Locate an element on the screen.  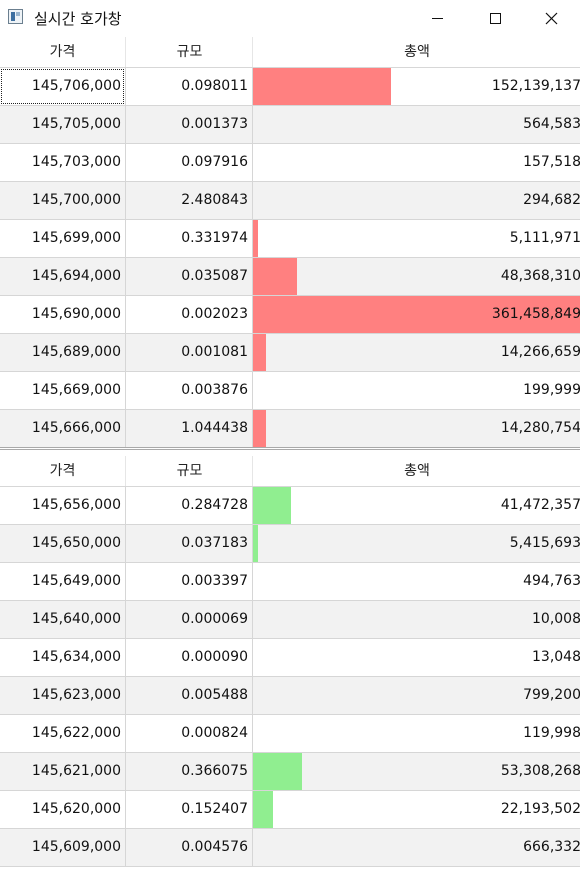
size-cell: 0.005488 is located at coordinates (188, 695).